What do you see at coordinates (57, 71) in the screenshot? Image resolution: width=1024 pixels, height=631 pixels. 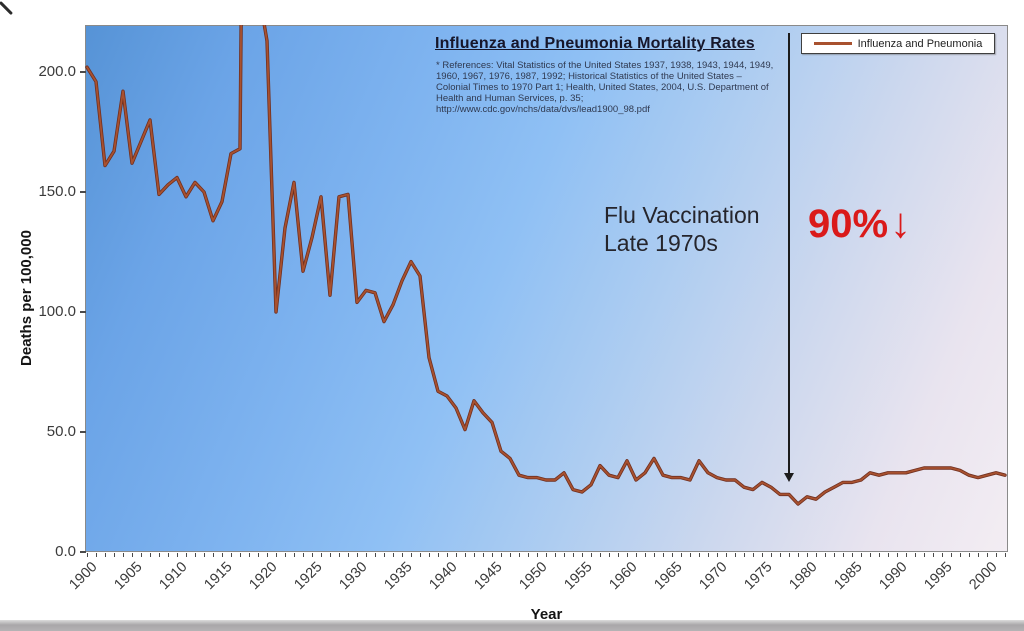 I see `y-tick-label: 200.0` at bounding box center [57, 71].